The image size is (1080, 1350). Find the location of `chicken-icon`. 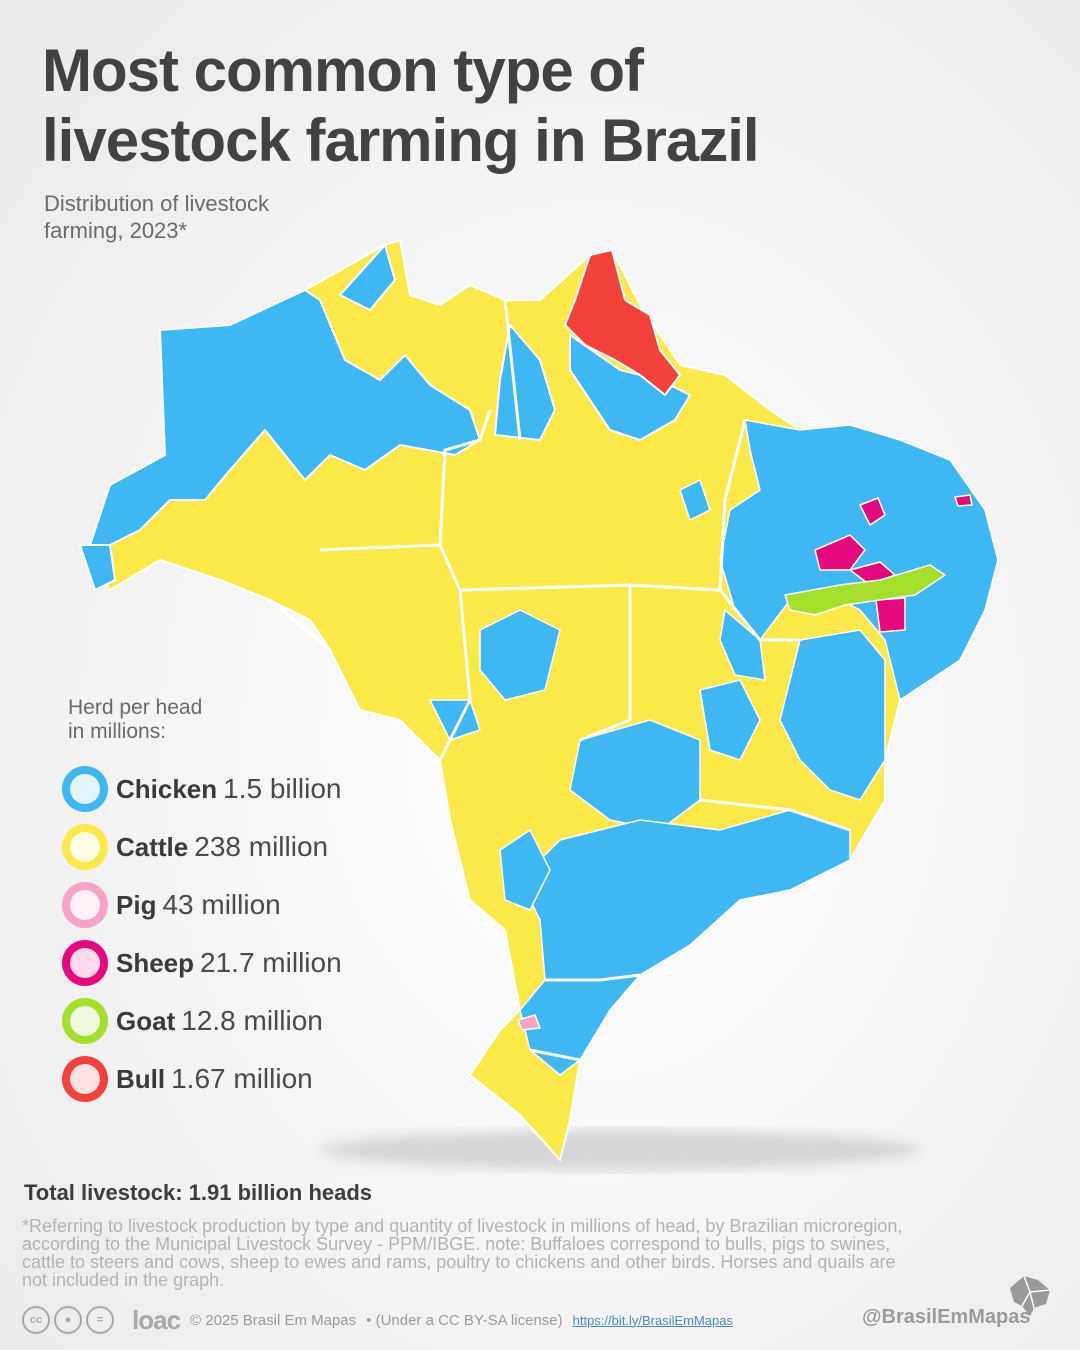

chicken-icon is located at coordinates (85, 789).